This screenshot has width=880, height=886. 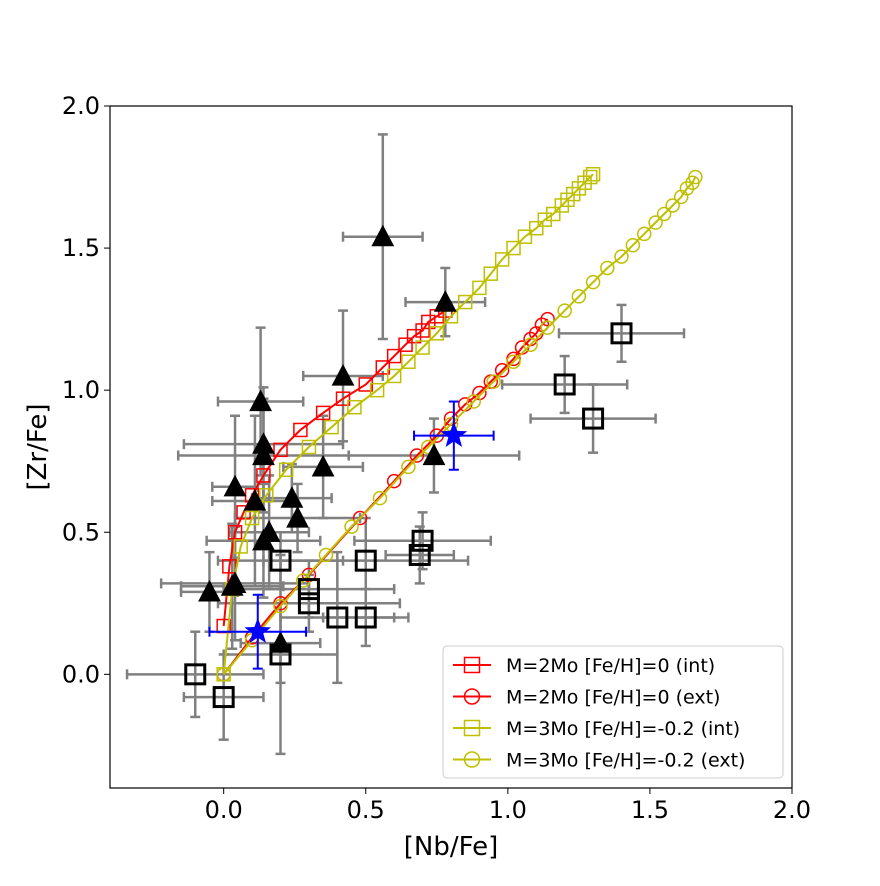 I want to click on x-tick-label: 1.5, so click(x=650, y=810).